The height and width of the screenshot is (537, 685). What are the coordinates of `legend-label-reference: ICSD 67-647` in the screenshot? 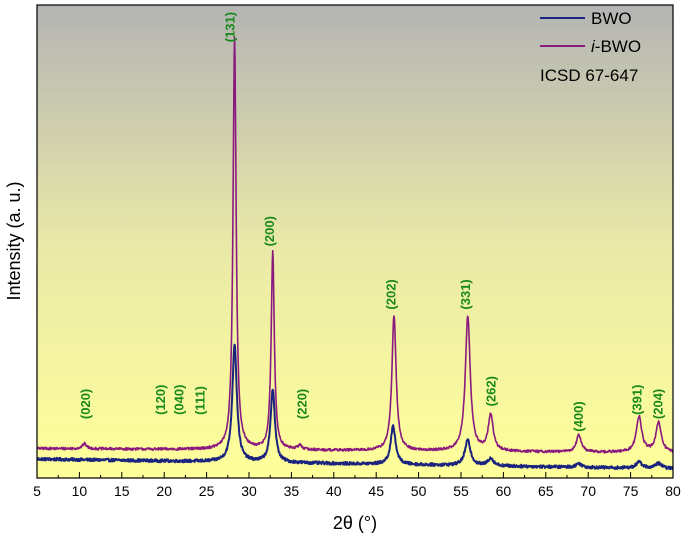 It's located at (589, 75).